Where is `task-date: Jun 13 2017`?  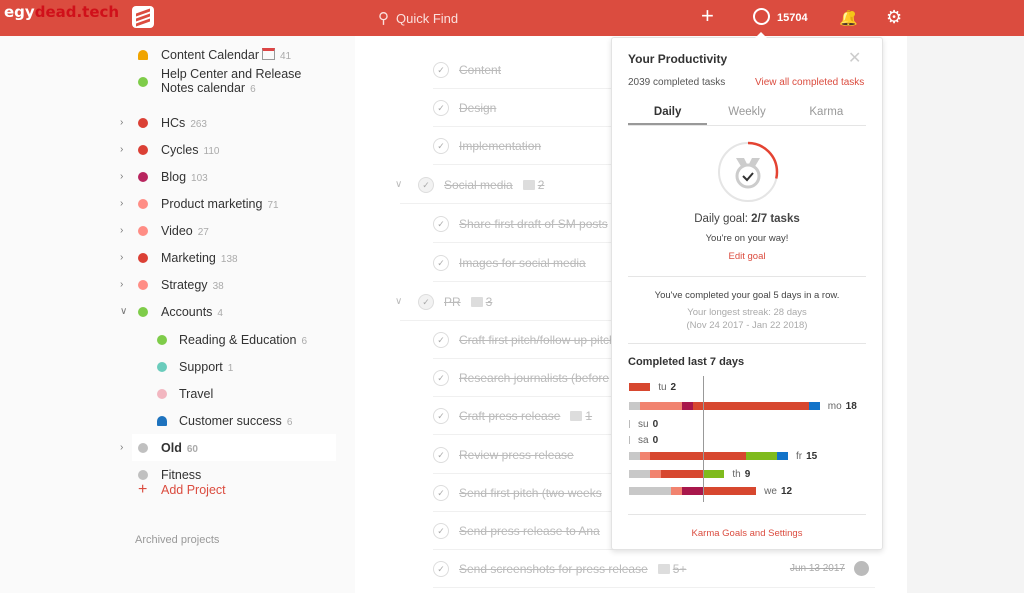 task-date: Jun 13 2017 is located at coordinates (817, 568).